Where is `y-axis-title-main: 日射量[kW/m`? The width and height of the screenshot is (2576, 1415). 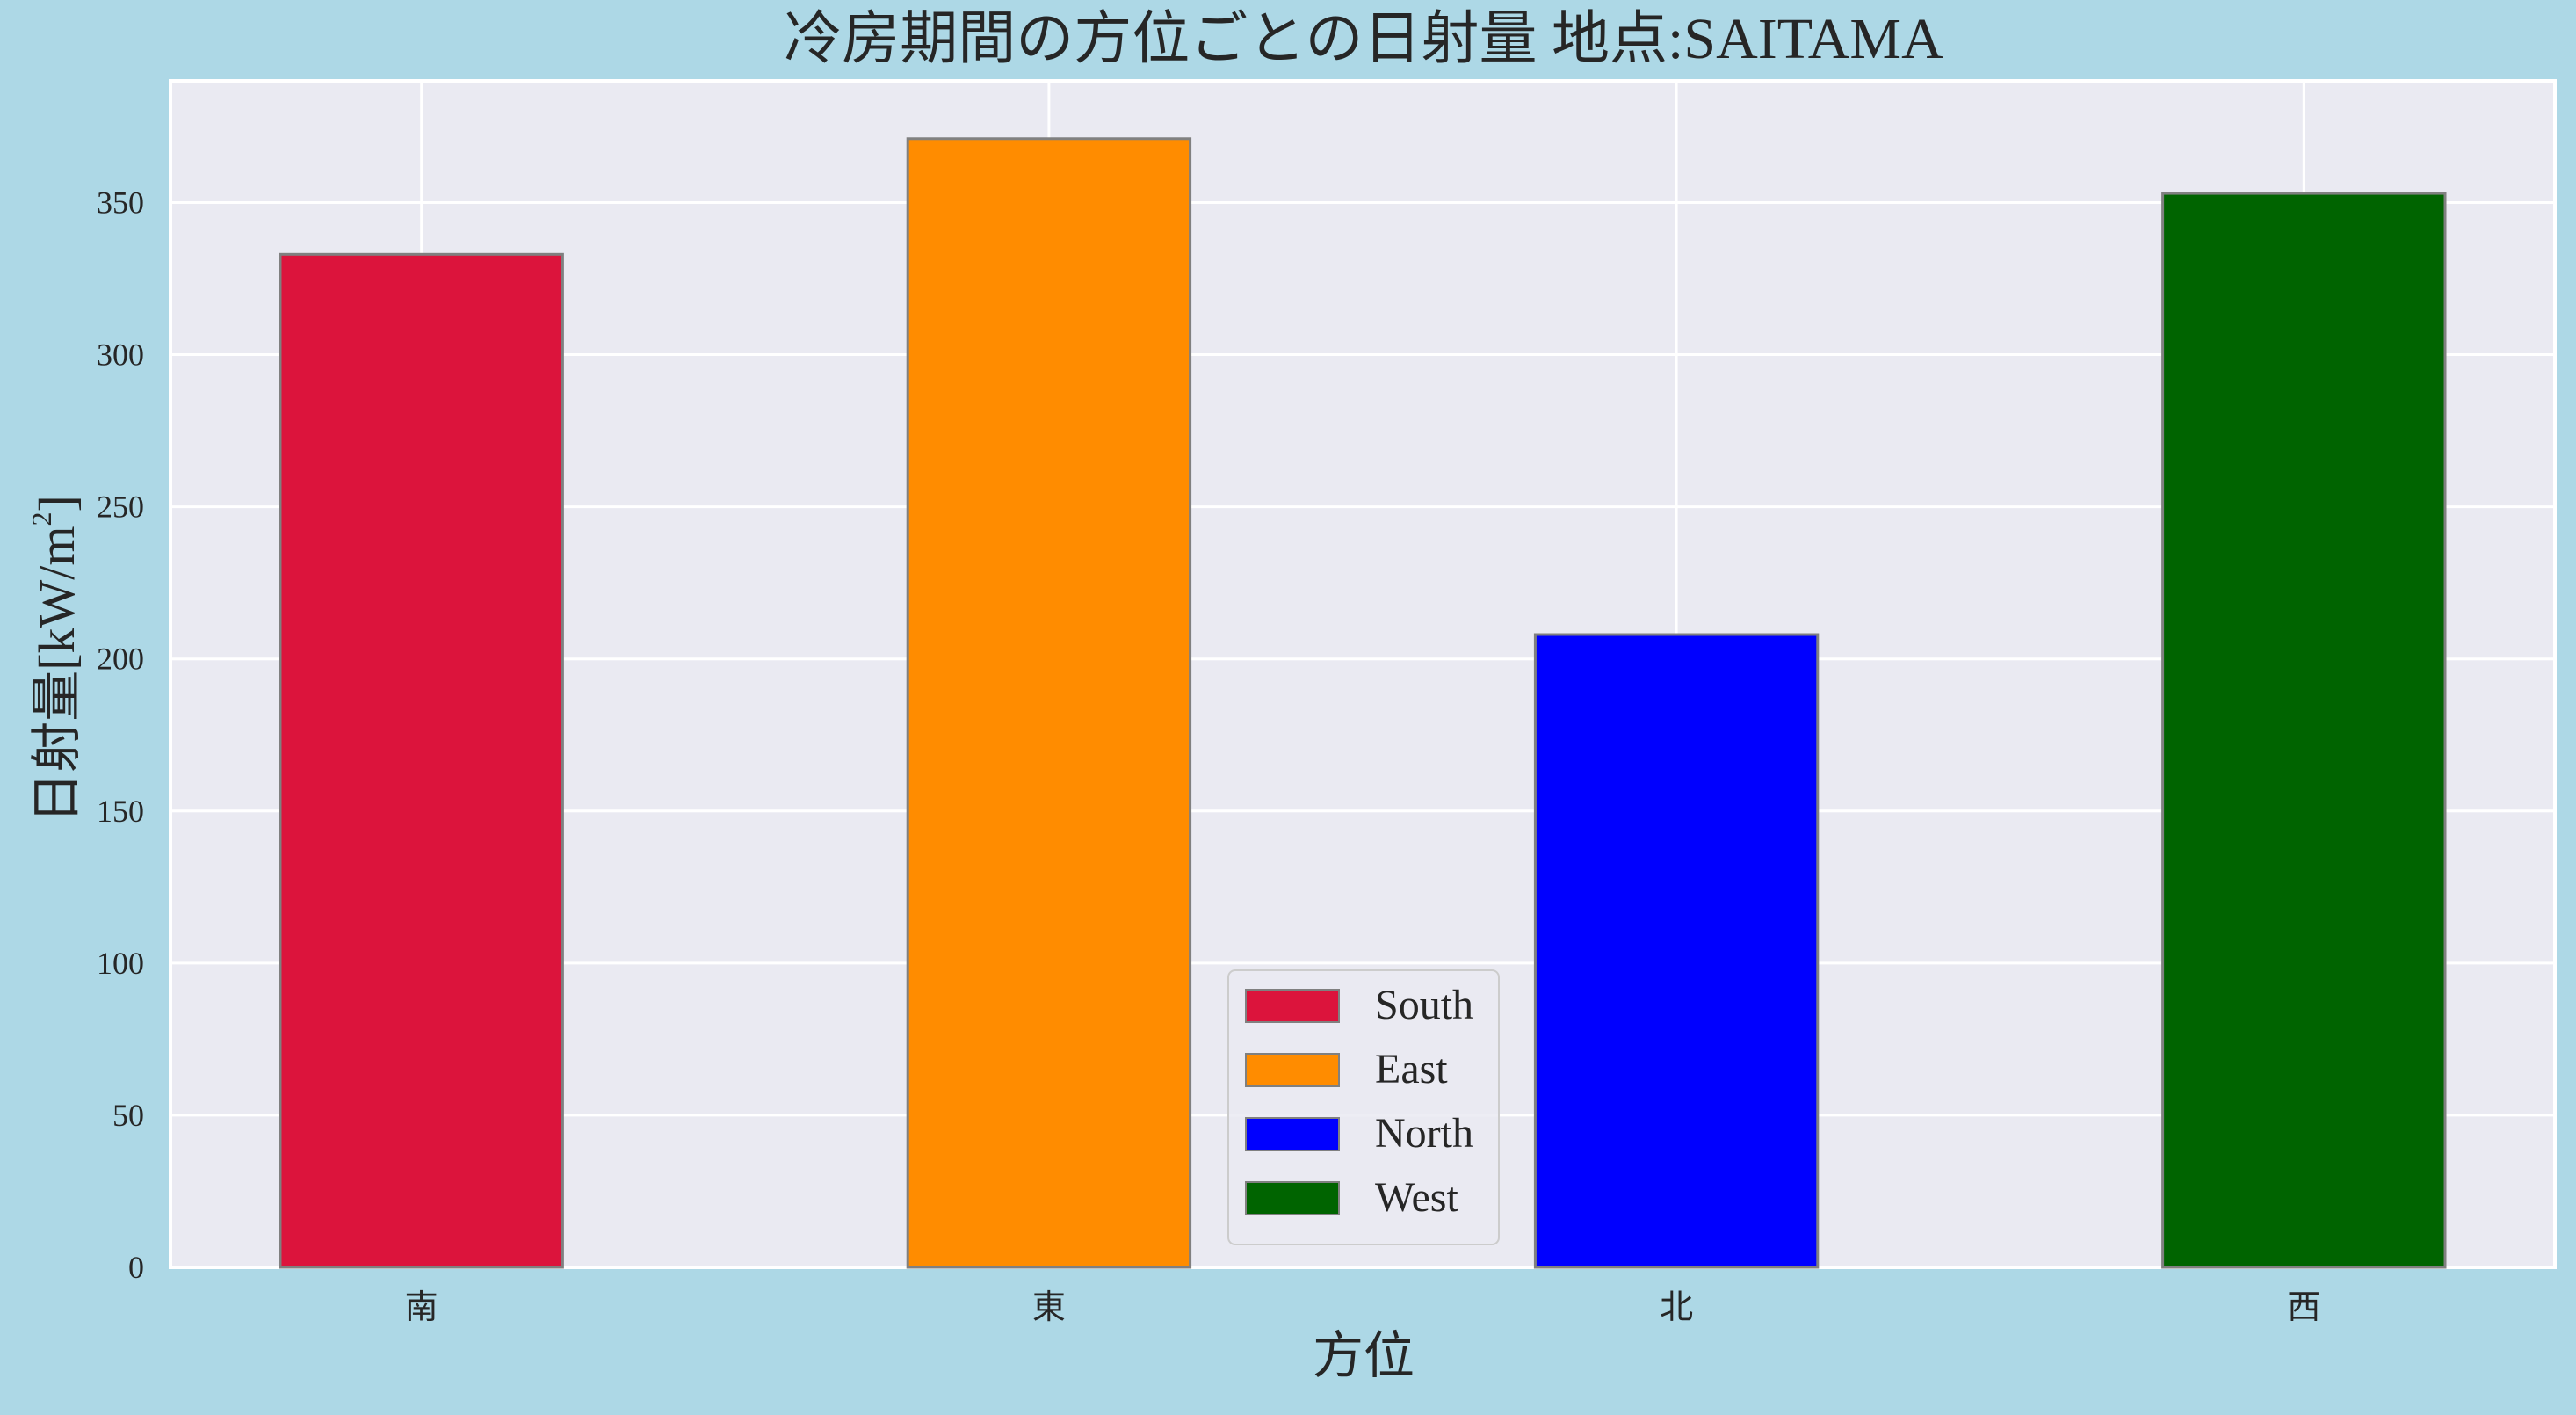
y-axis-title-main: 日射量[kW/m is located at coordinates (56, 675).